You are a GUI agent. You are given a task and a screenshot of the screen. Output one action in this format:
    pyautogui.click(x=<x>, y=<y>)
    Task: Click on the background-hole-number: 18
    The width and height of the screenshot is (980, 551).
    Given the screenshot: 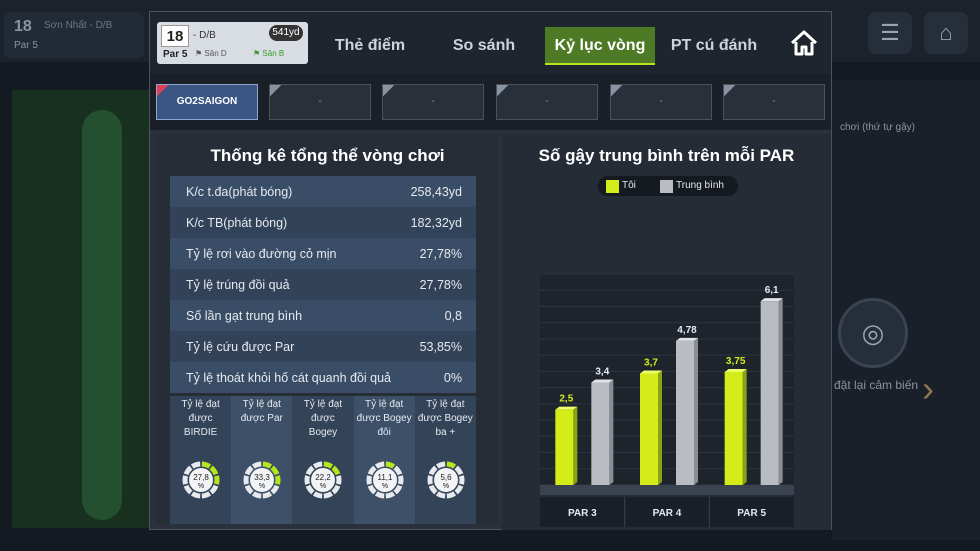 What is the action you would take?
    pyautogui.click(x=23, y=26)
    